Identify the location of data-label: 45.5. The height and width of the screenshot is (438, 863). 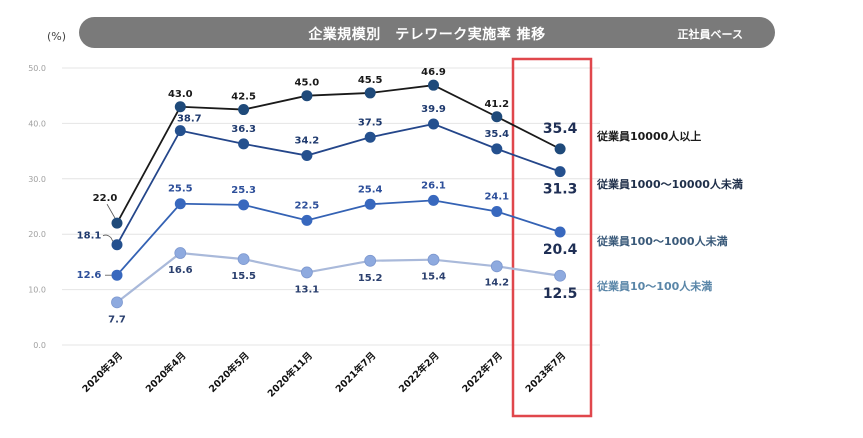
(370, 80).